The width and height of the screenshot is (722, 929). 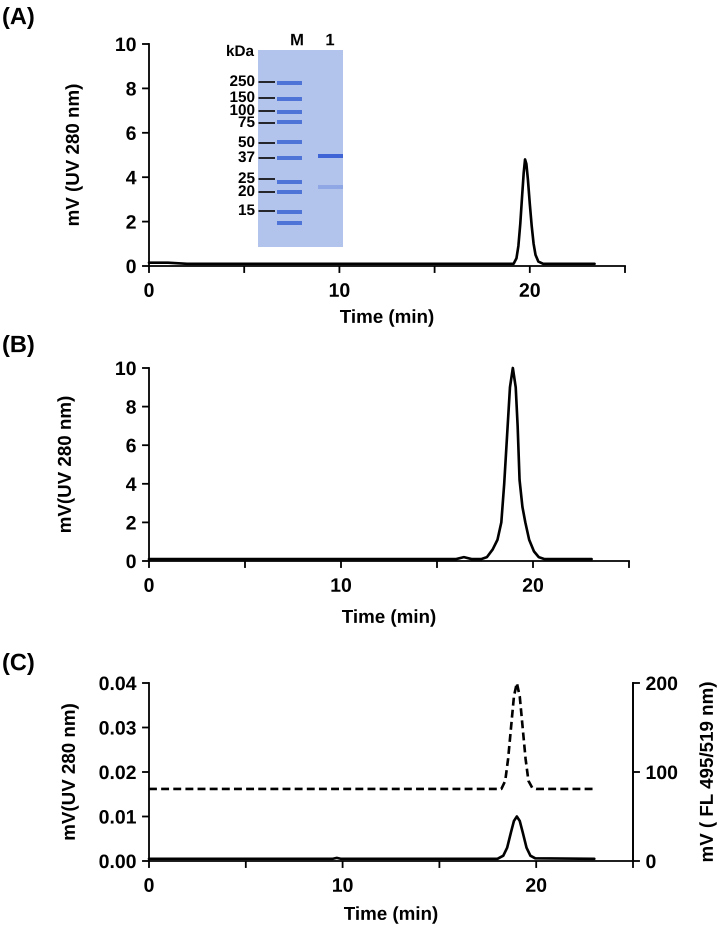 I want to click on y-tick-label: 0.02, so click(x=117, y=772).